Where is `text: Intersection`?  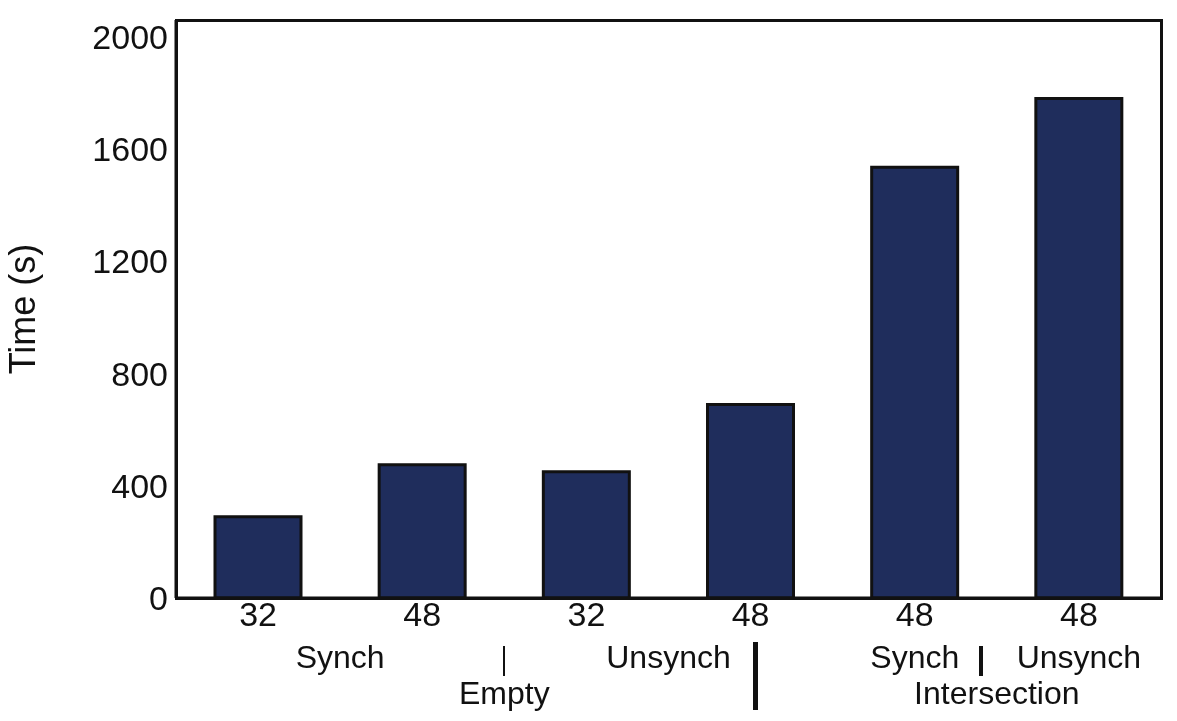
text: Intersection is located at coordinates (997, 693).